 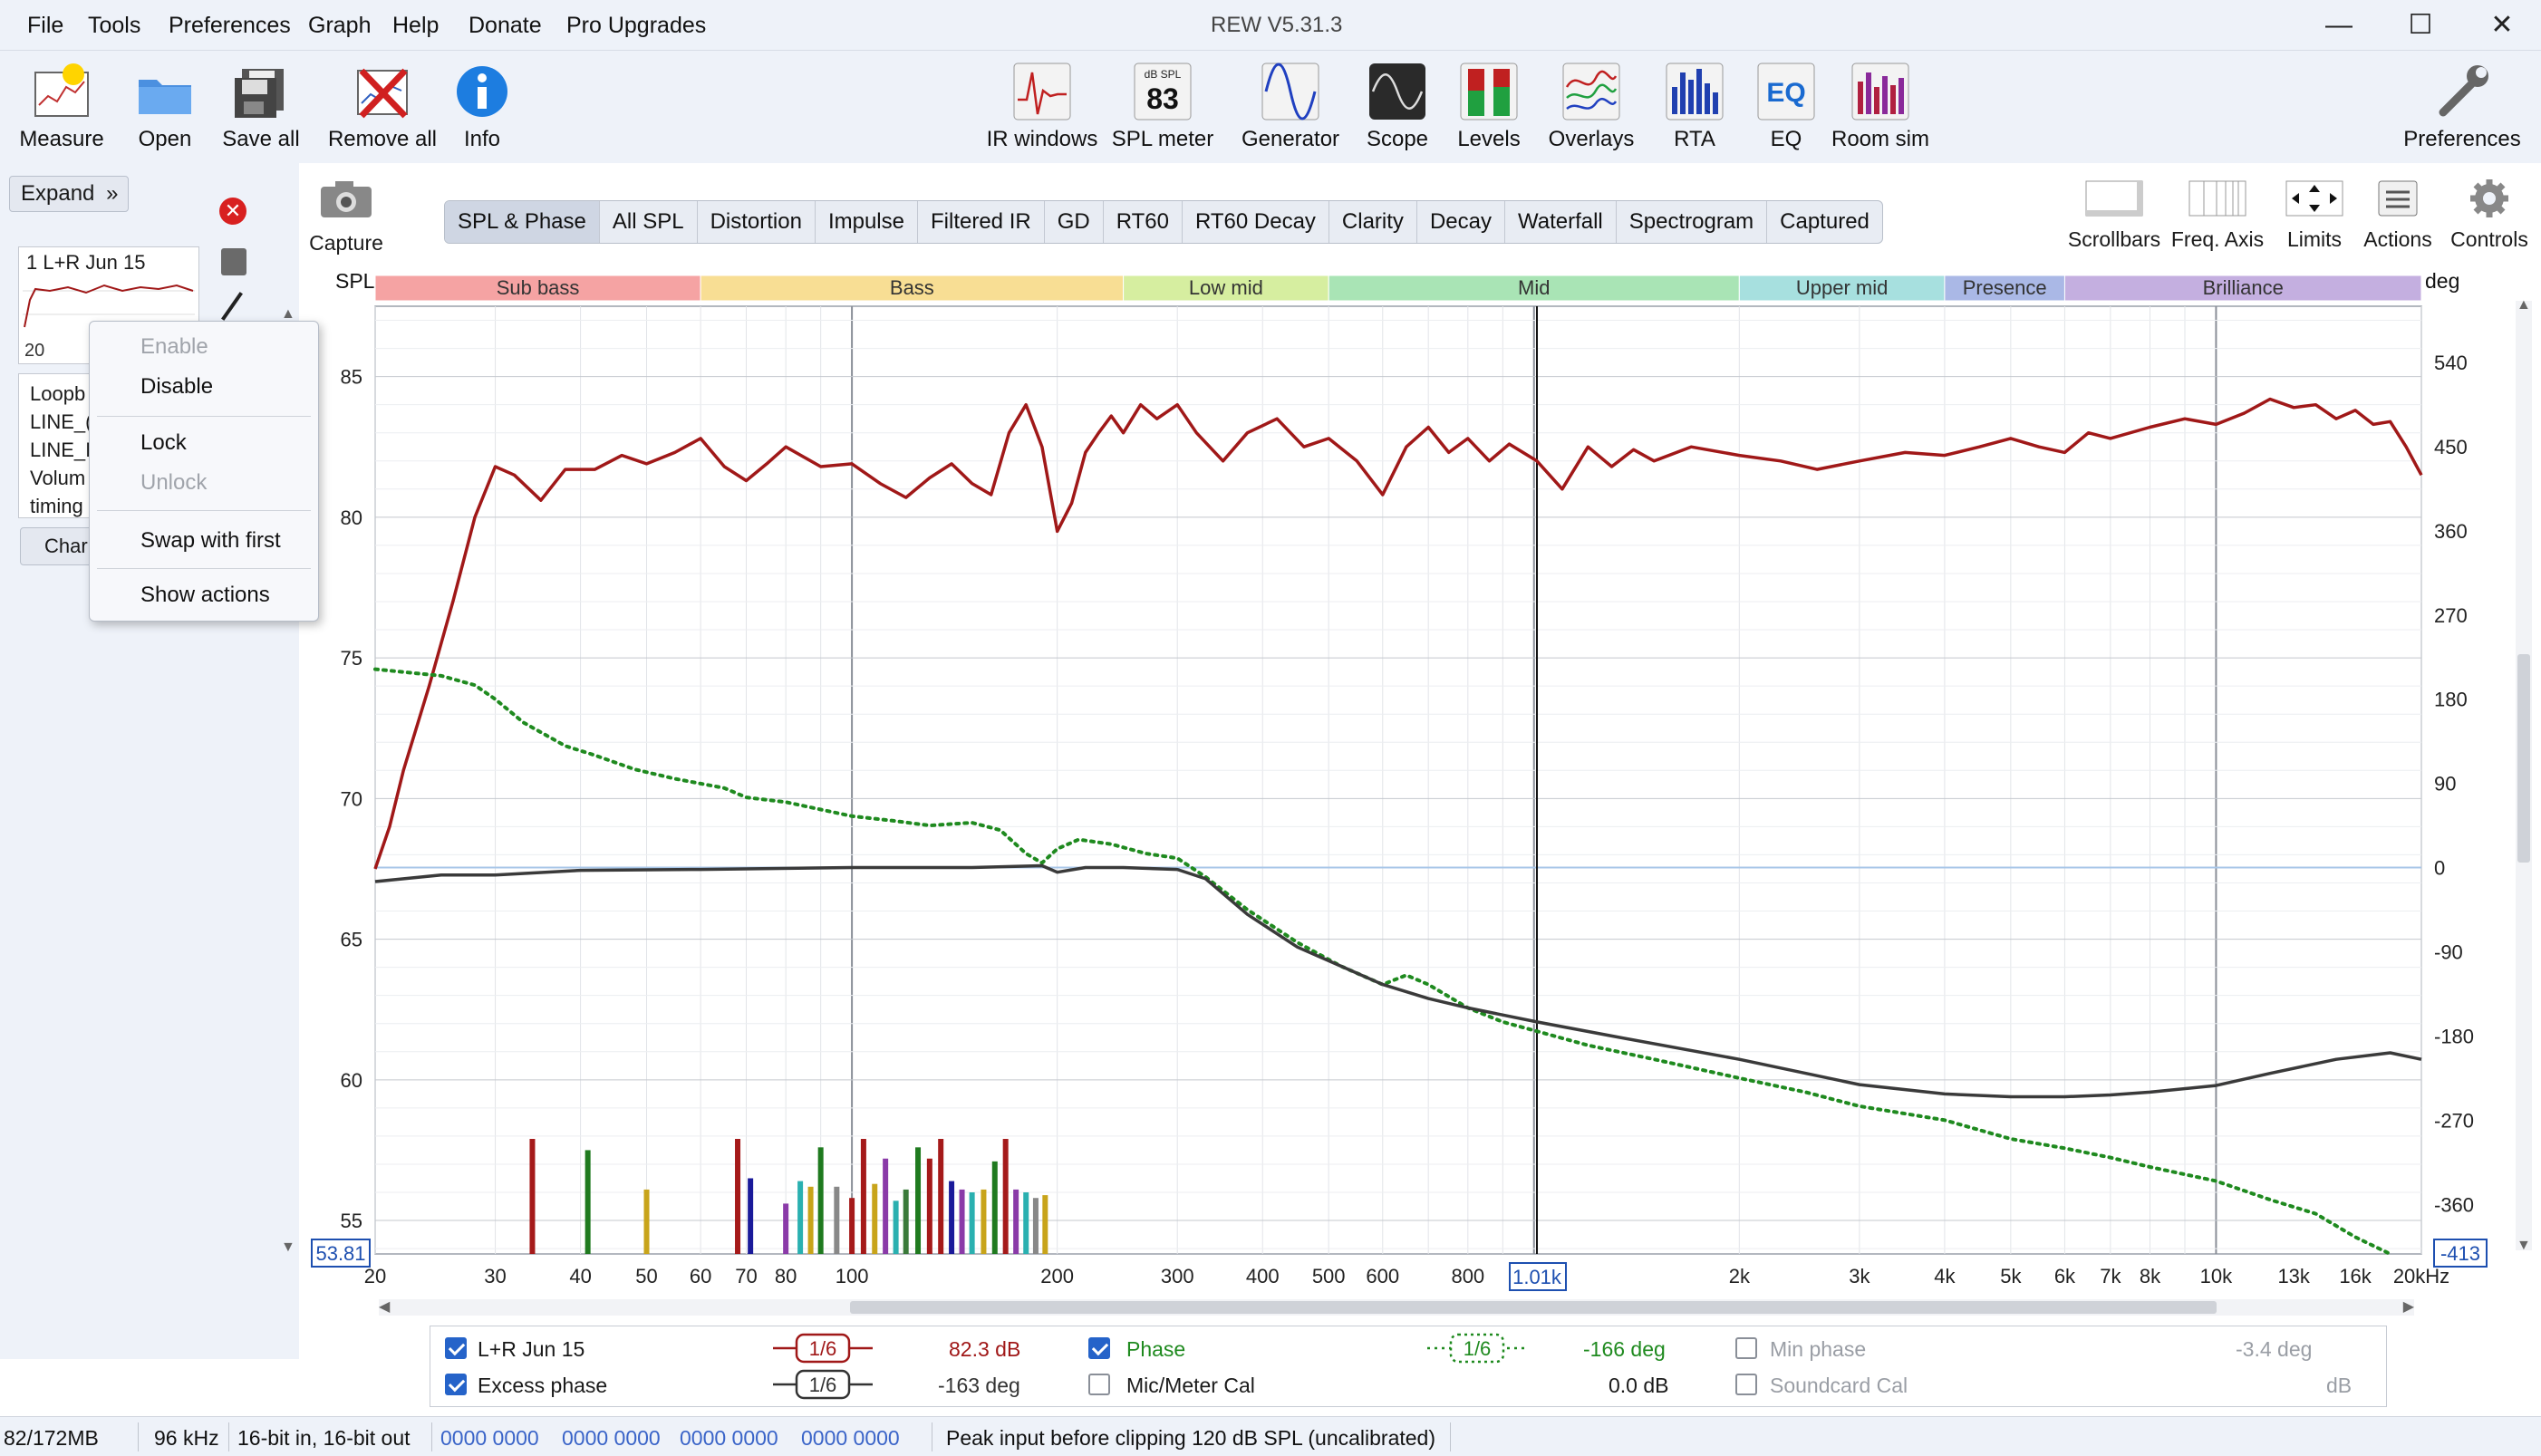 I want to click on menu-graph: Graph, so click(x=340, y=25).